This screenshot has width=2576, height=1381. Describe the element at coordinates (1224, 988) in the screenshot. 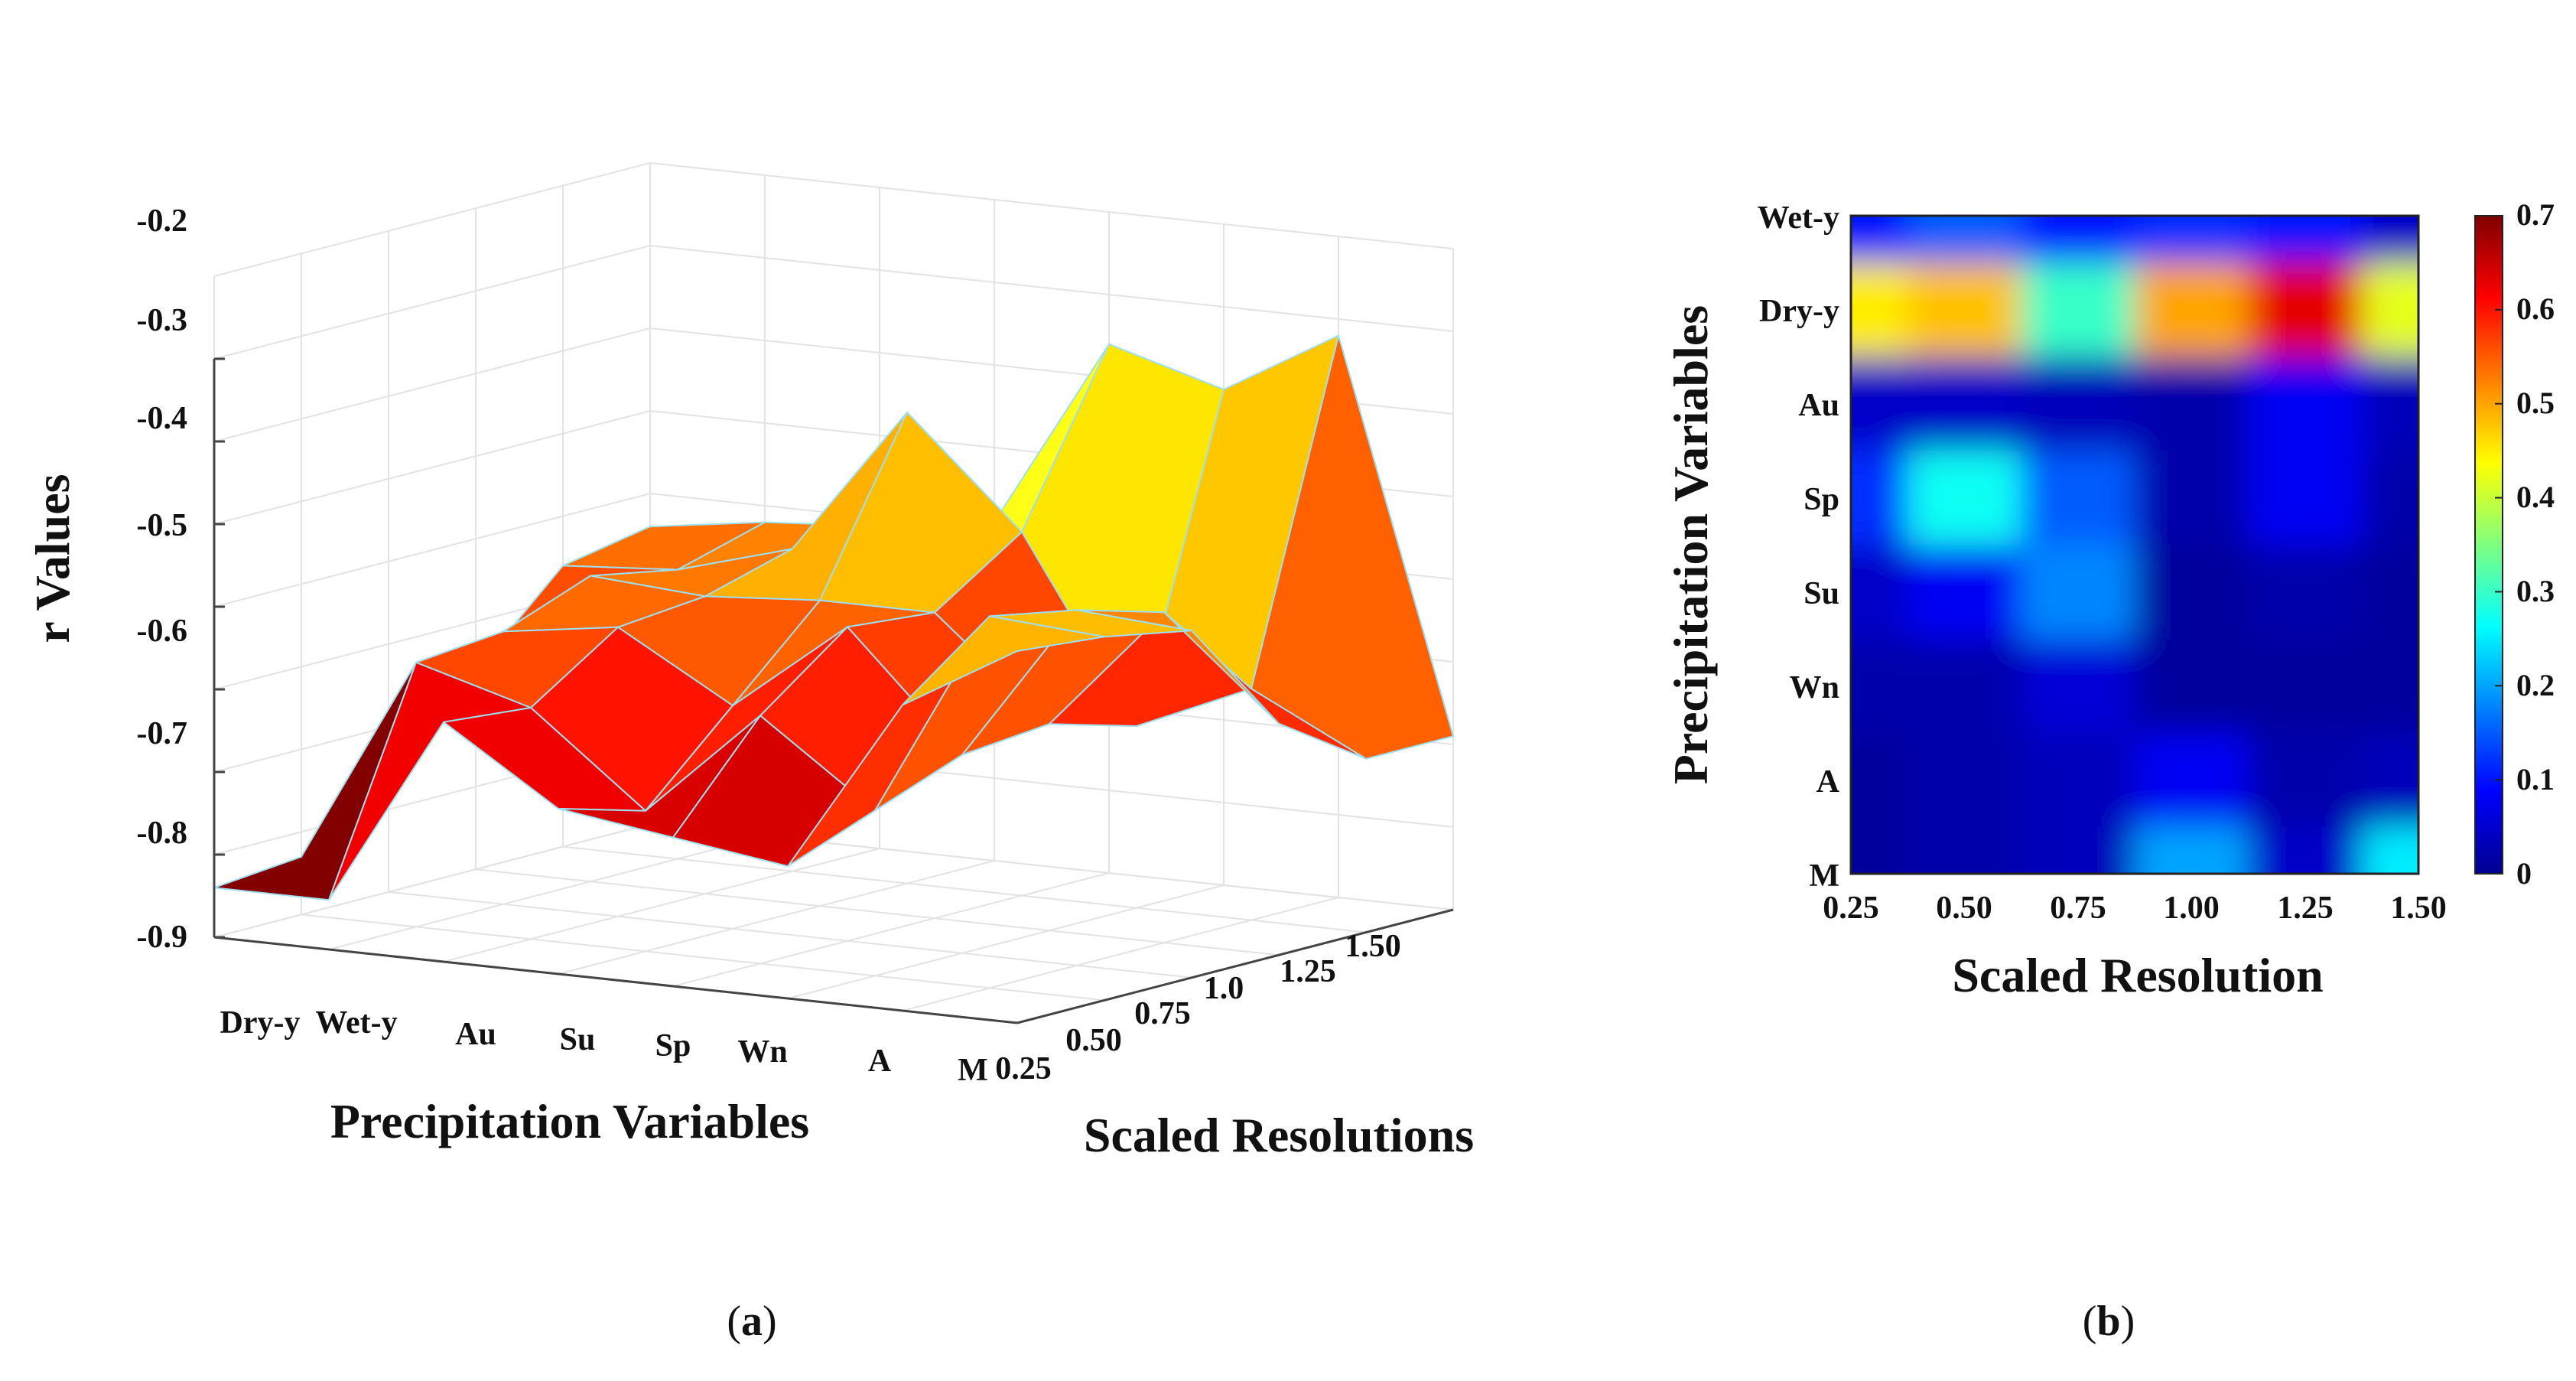

I see `a-y-tick: 1.0` at that location.